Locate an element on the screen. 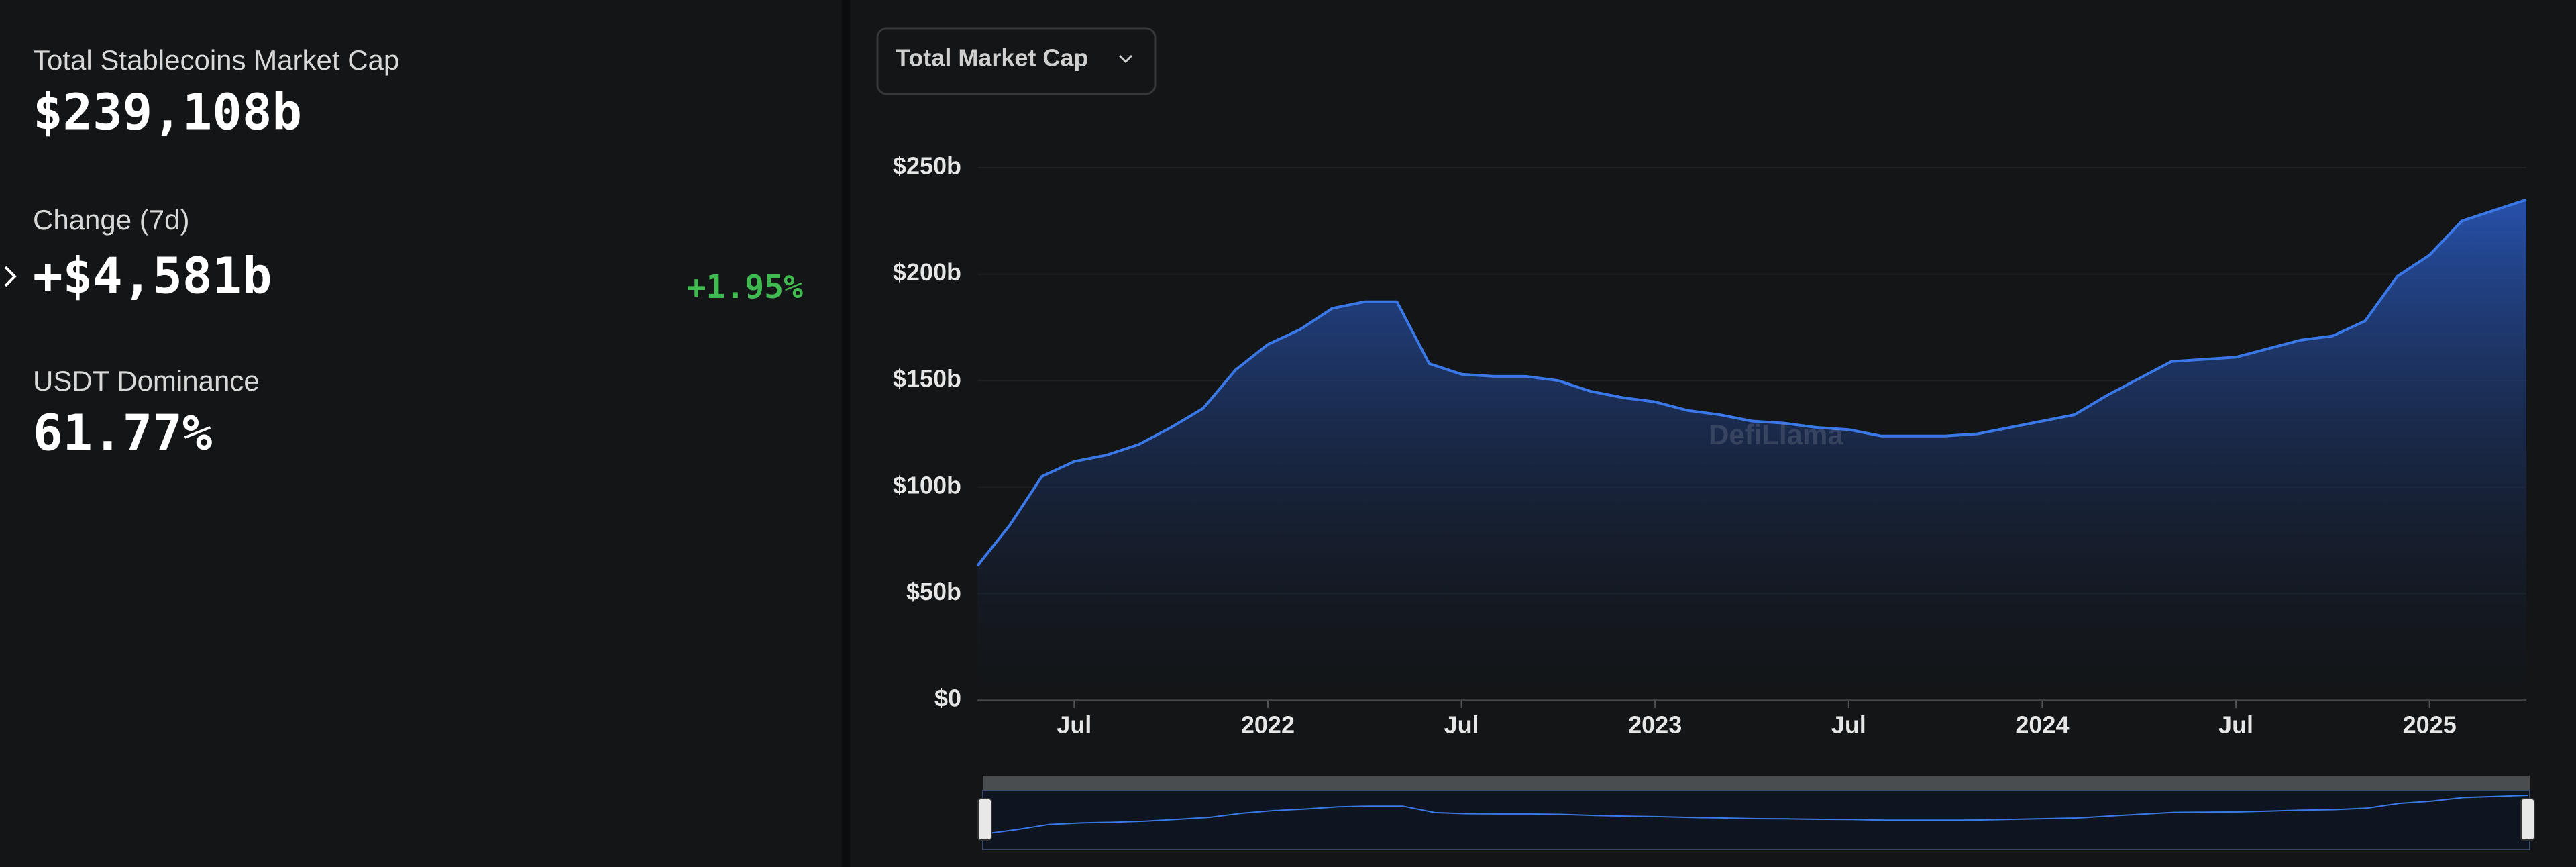  stat-label: USDT Dominance is located at coordinates (146, 381).